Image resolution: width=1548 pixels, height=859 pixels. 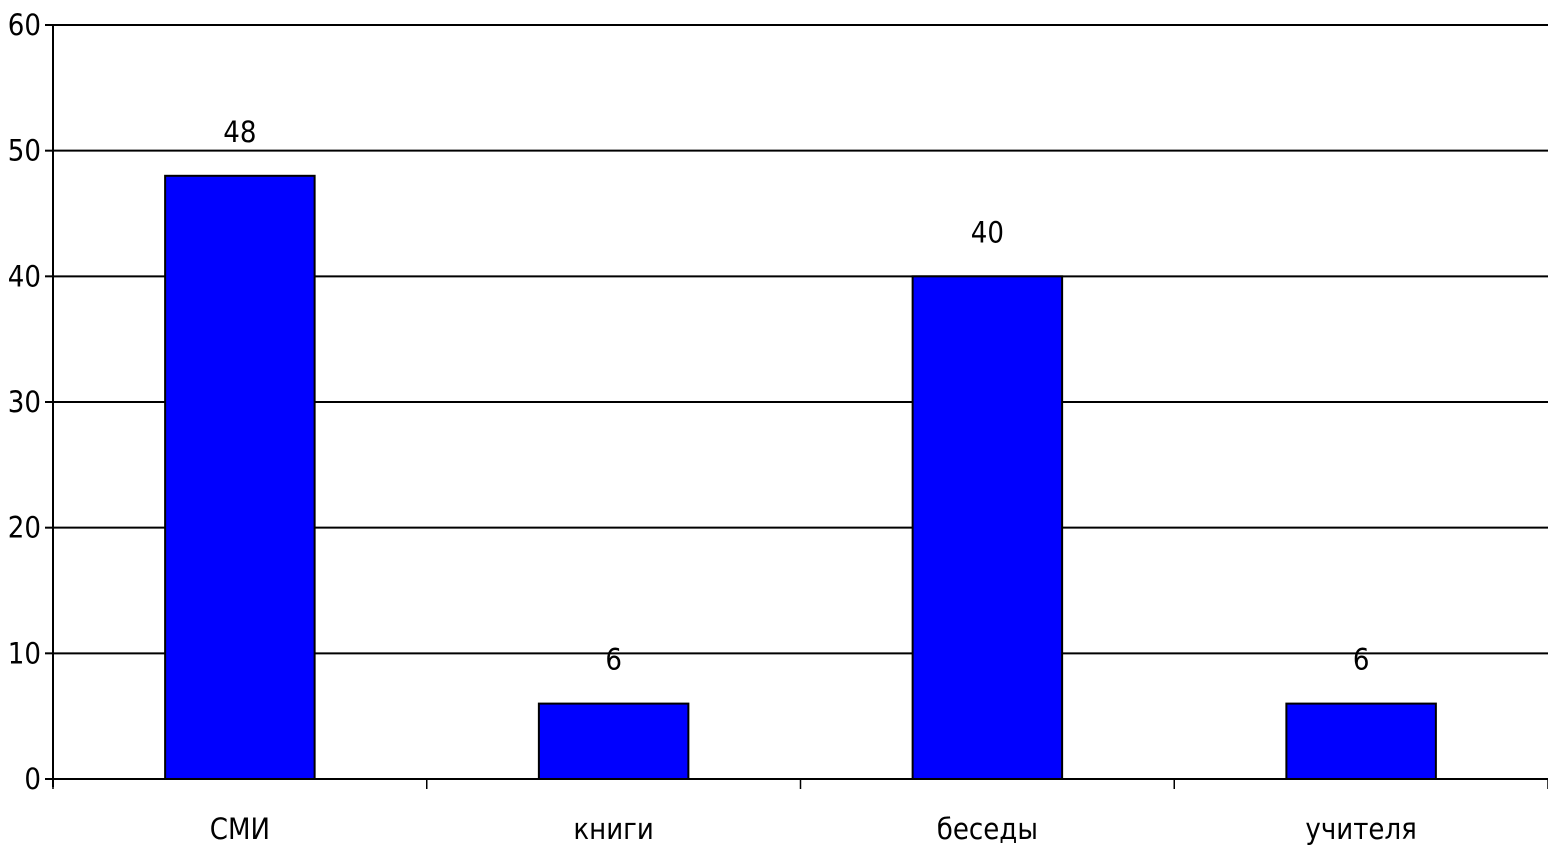 I want to click on y-tick-label: 20, so click(x=24, y=528).